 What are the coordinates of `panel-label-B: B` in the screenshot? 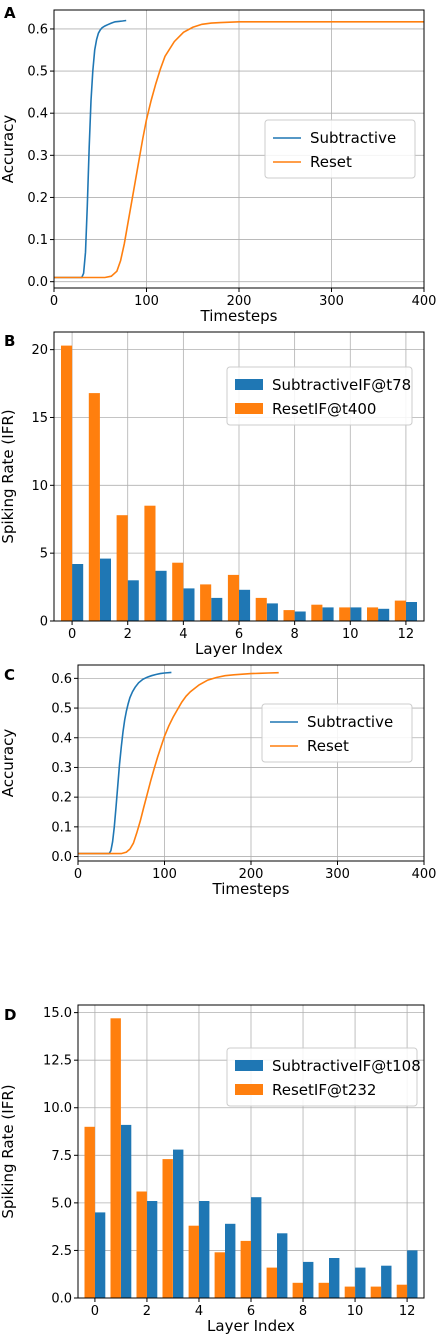 It's located at (9, 341).